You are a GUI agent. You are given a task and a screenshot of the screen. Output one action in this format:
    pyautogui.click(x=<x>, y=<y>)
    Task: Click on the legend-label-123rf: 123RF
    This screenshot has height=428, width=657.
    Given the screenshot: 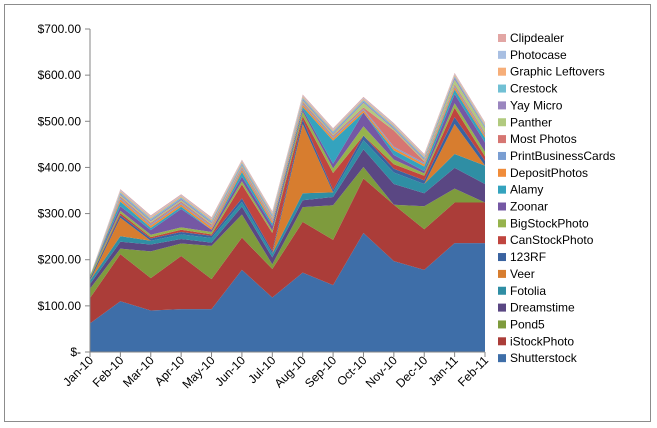 What is the action you would take?
    pyautogui.click(x=528, y=257)
    